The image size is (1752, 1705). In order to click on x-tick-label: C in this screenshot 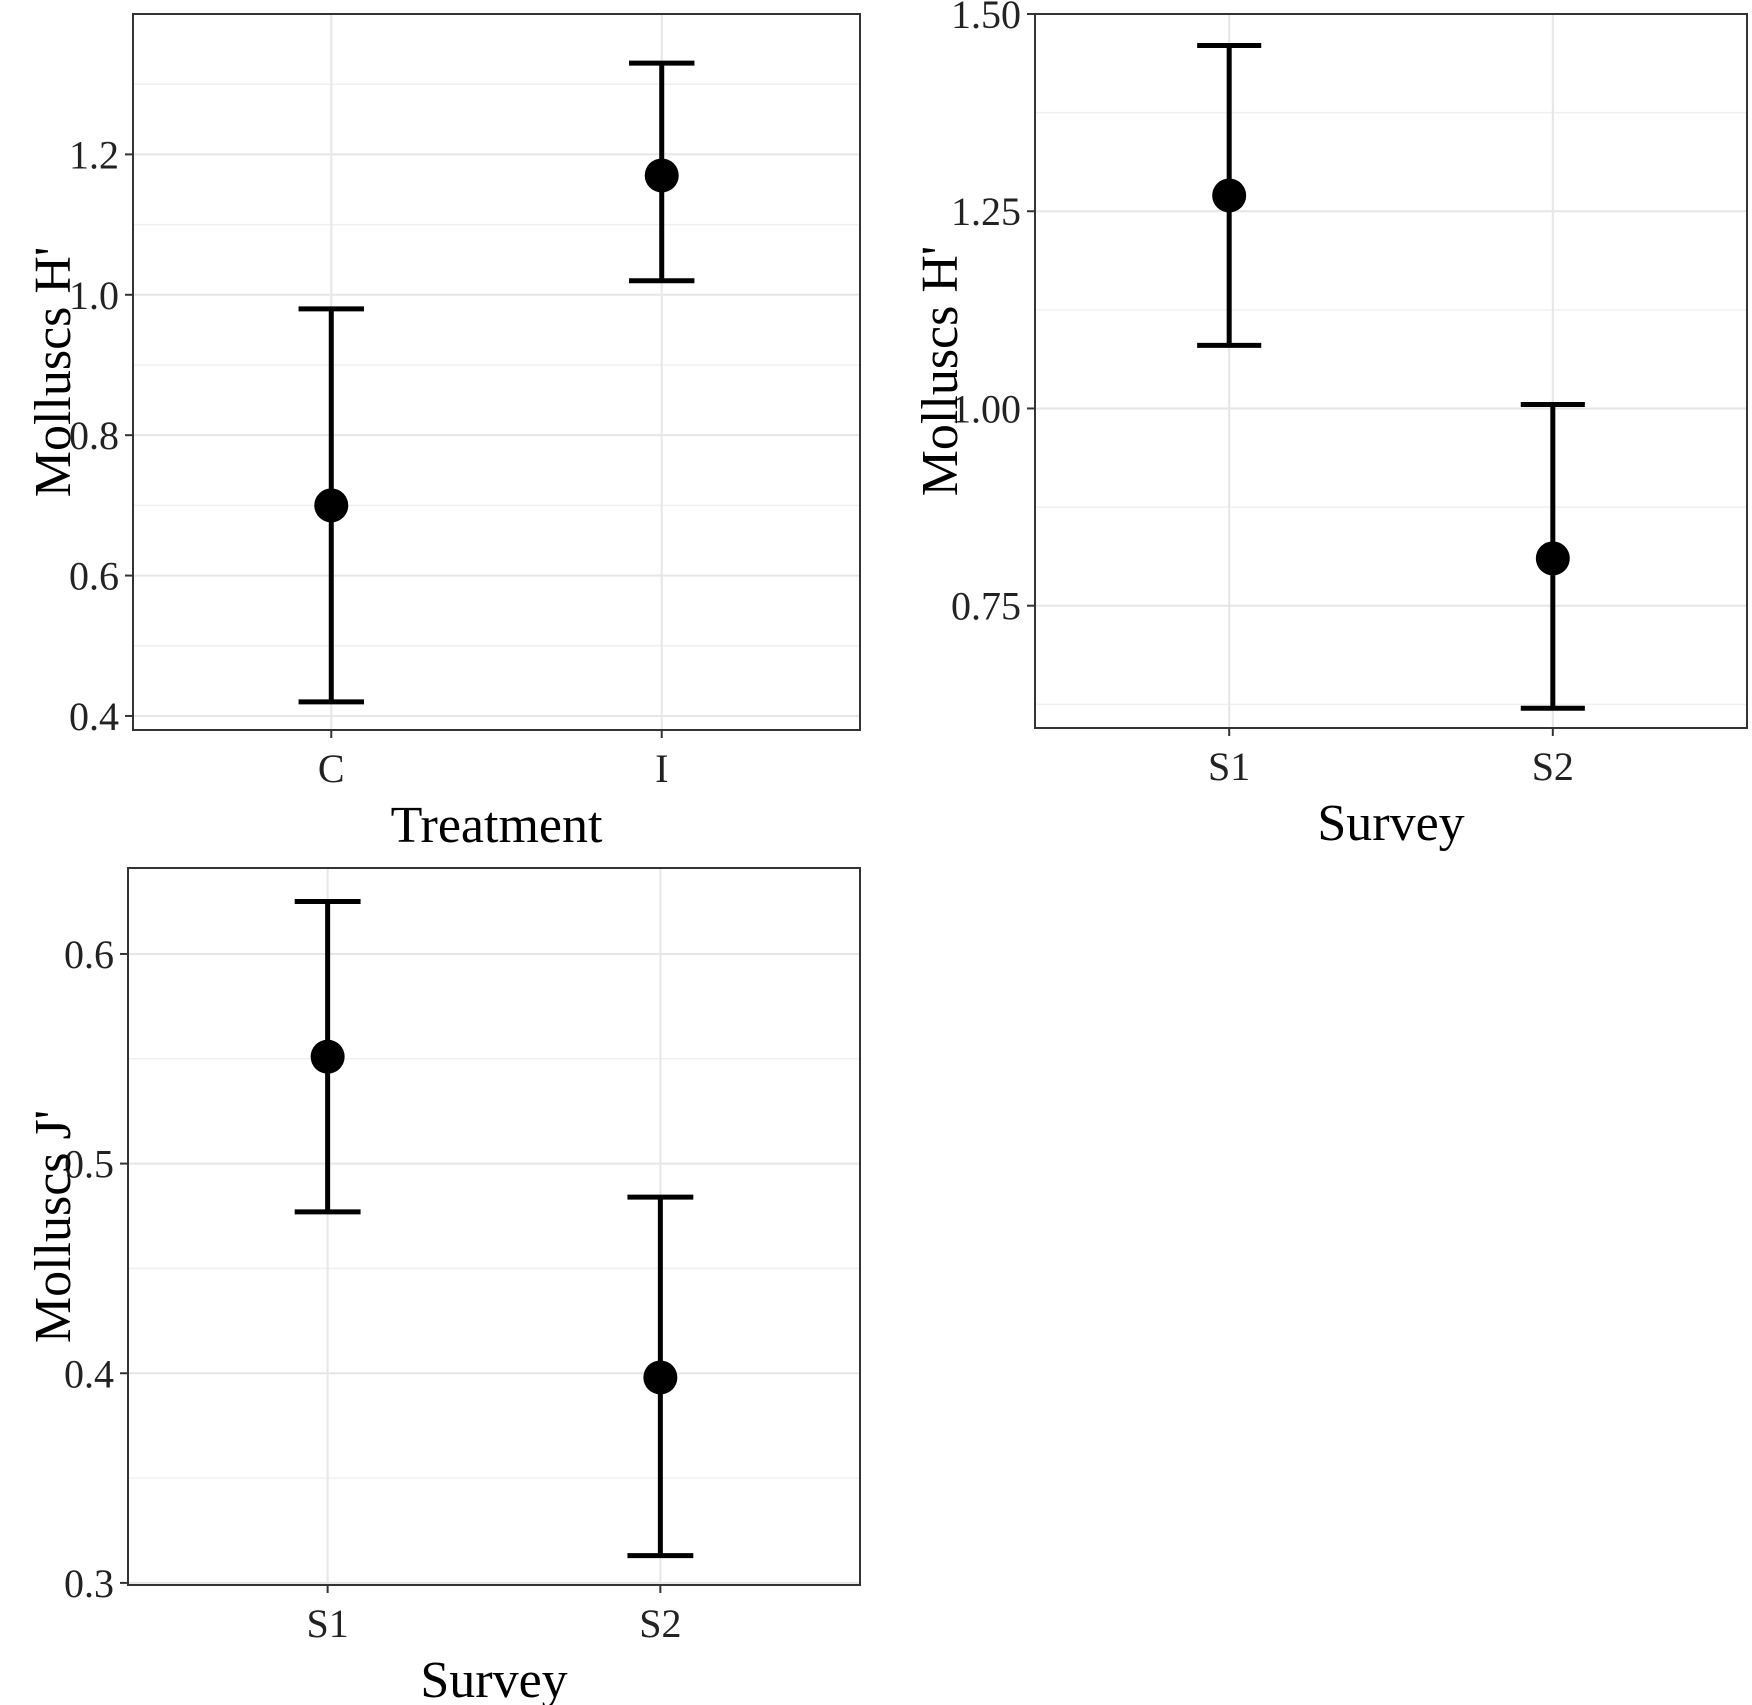, I will do `click(331, 768)`.